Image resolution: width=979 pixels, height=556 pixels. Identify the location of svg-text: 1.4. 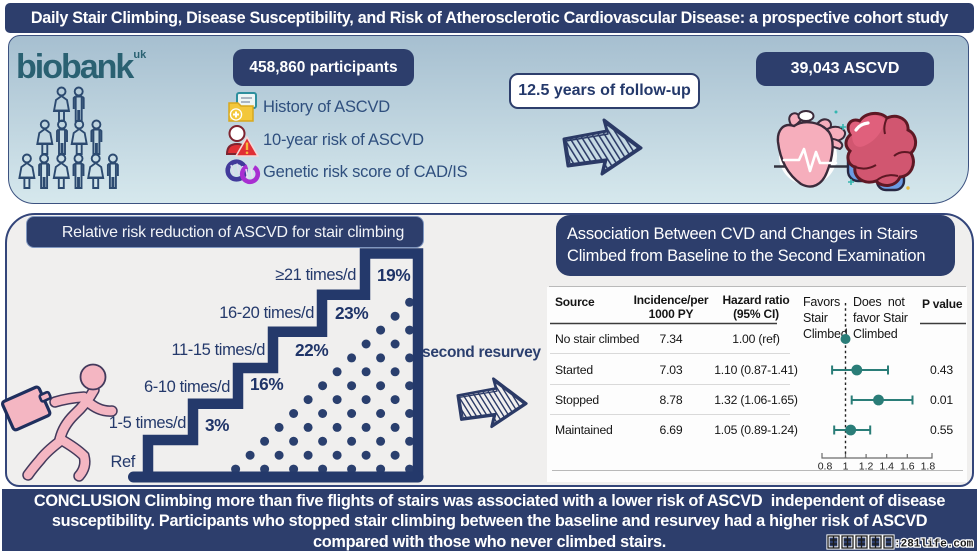
(886, 467).